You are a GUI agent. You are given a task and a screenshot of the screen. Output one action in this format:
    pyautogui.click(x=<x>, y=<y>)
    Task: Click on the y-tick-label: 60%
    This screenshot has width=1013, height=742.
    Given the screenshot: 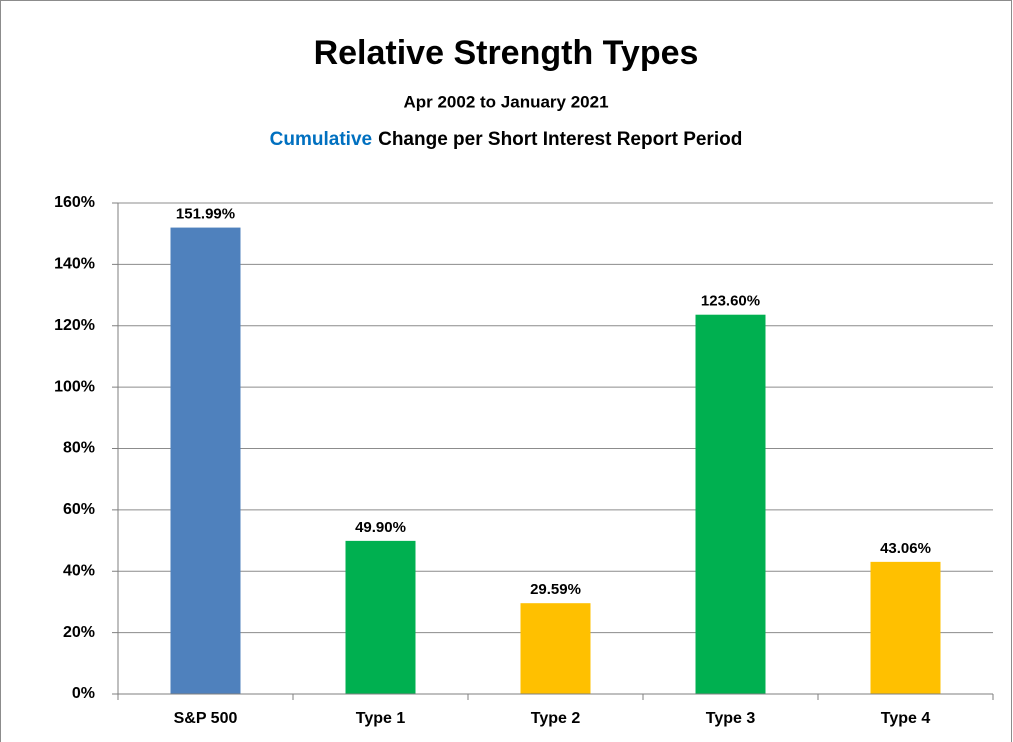 What is the action you would take?
    pyautogui.click(x=79, y=509)
    